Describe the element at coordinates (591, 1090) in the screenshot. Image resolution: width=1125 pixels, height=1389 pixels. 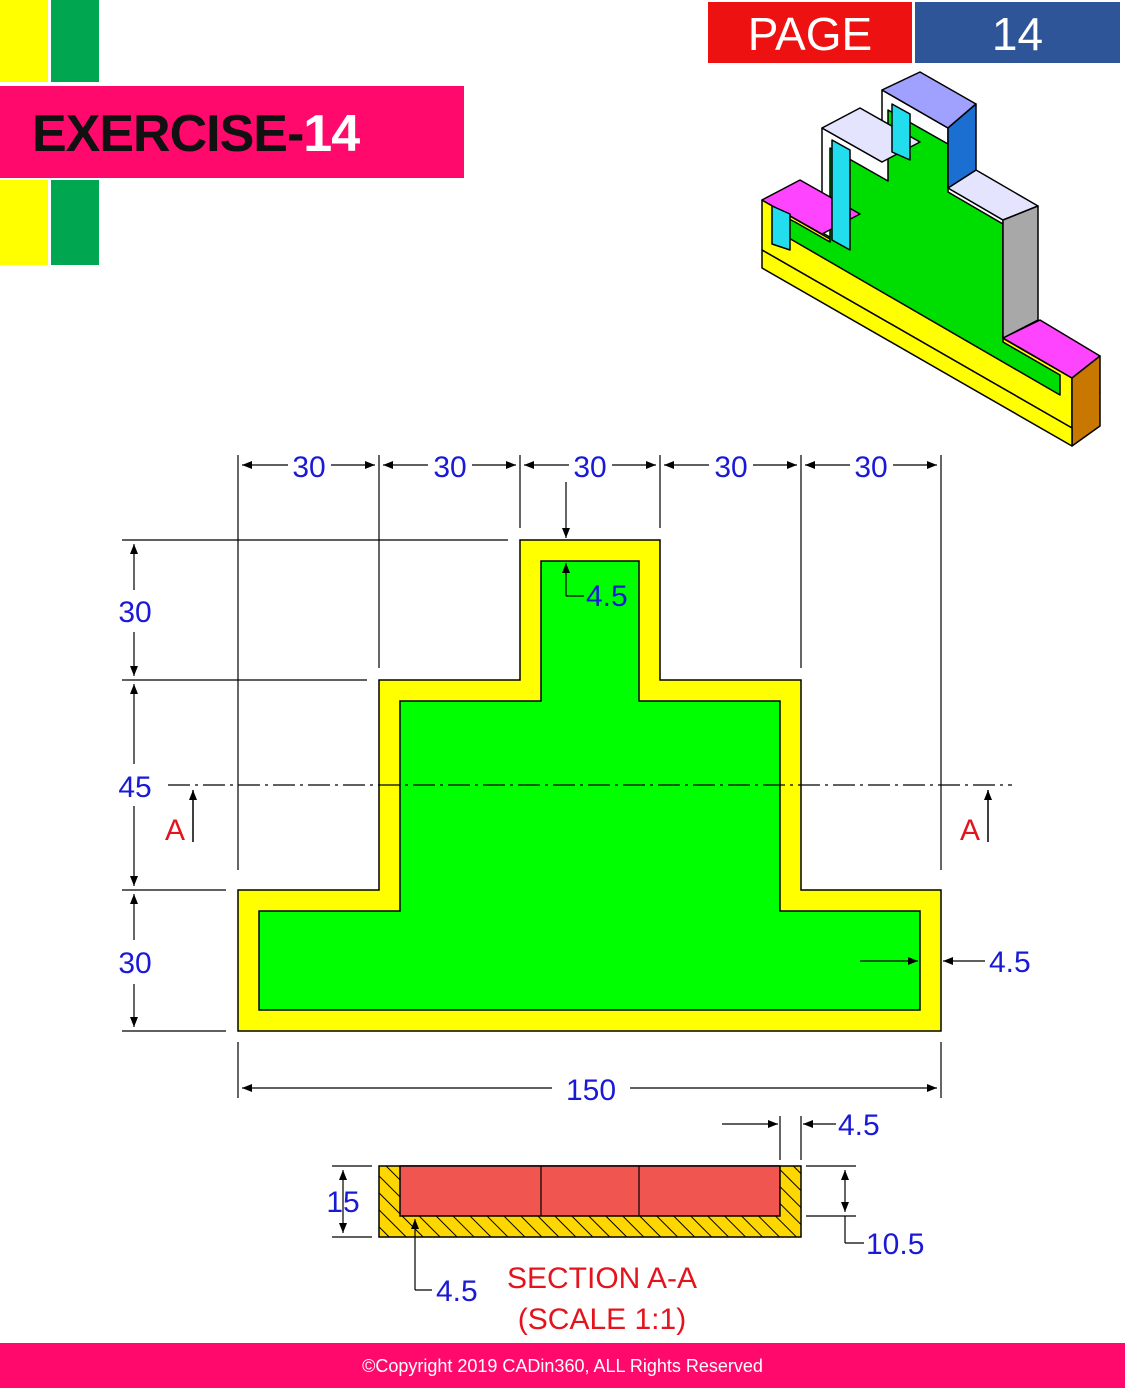
I see `overall-width: 150` at that location.